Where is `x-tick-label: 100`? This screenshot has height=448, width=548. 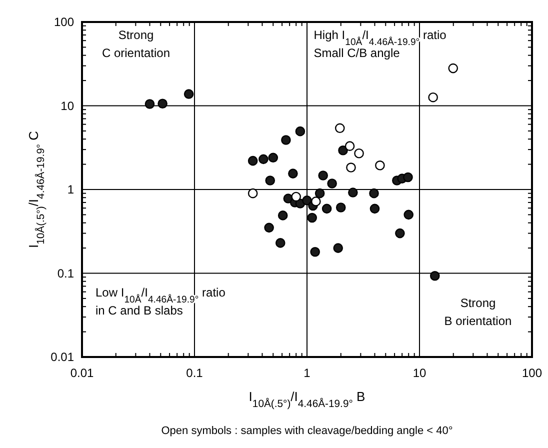
x-tick-label: 100 is located at coordinates (532, 373).